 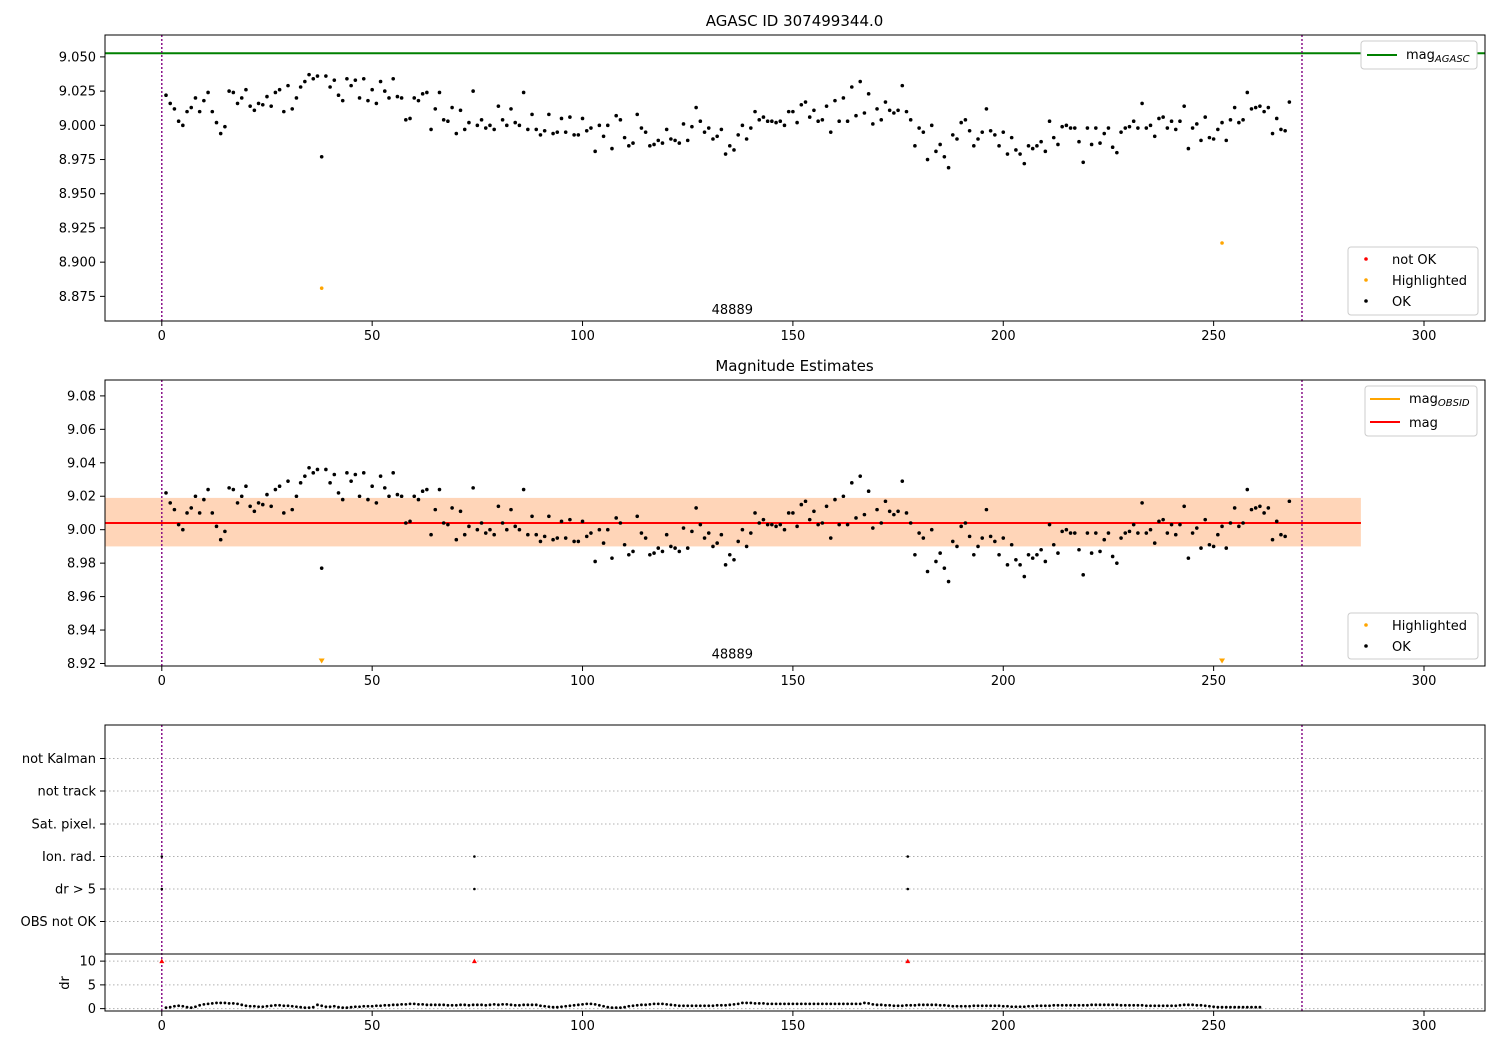 What do you see at coordinates (908, 961) in the screenshot?
I see `dr-point-not-ok` at bounding box center [908, 961].